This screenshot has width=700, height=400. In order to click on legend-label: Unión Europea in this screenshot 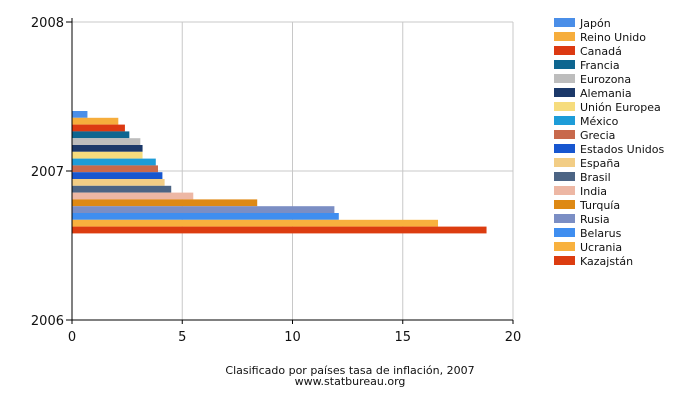, I will do `click(620, 107)`.